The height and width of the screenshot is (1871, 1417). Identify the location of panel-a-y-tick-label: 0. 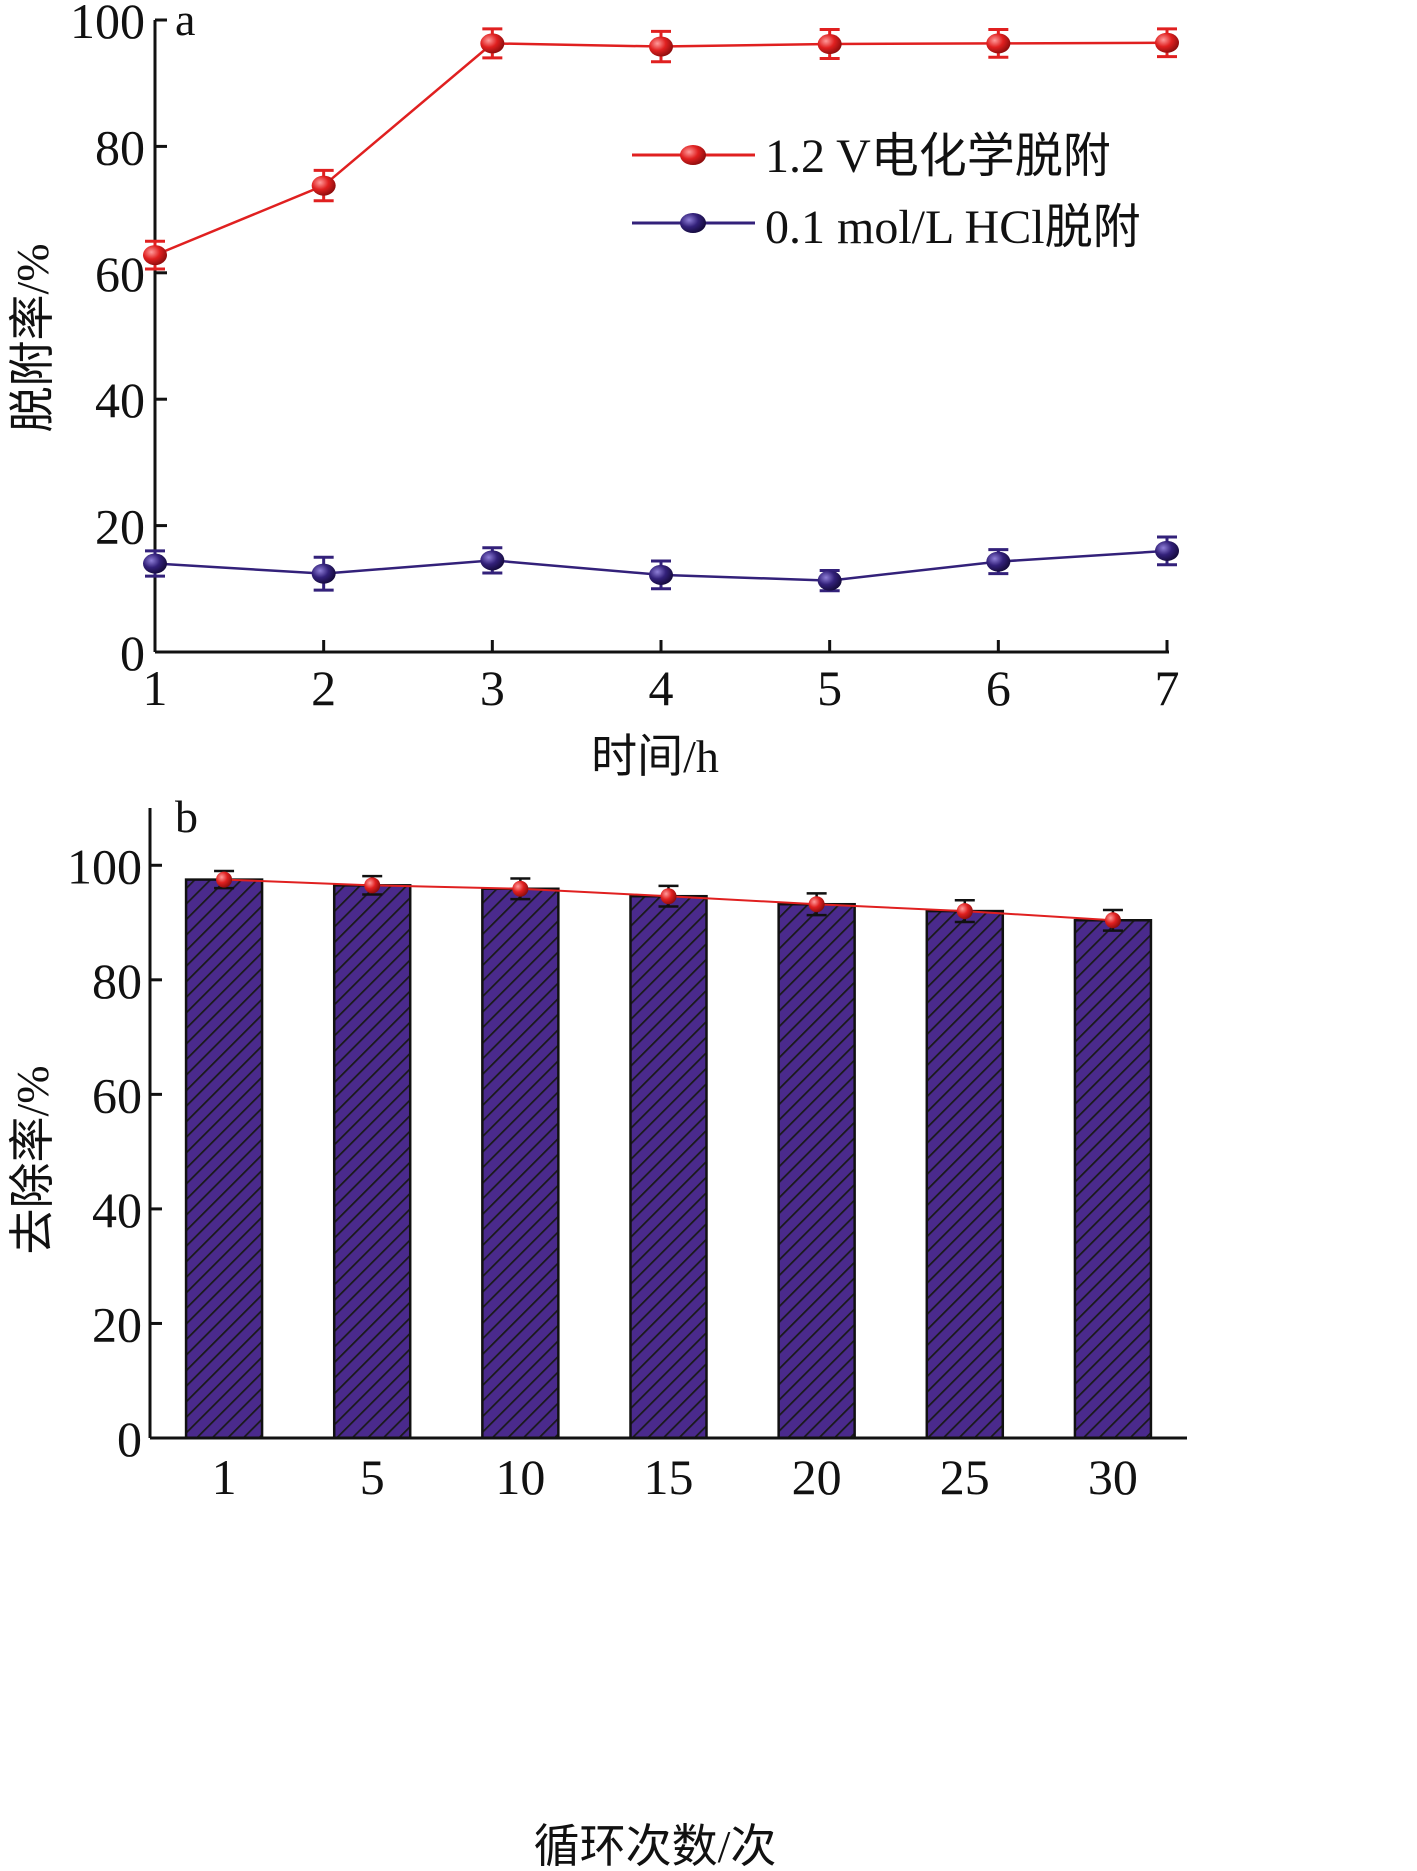
(132, 653).